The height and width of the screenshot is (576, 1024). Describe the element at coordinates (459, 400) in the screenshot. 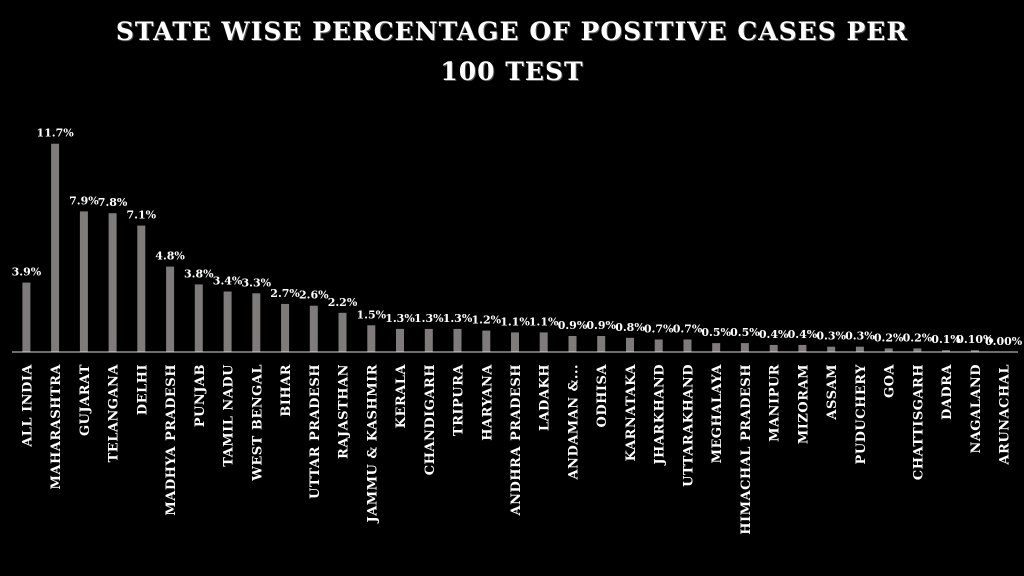

I see `category-label-15: TRIPURA` at that location.